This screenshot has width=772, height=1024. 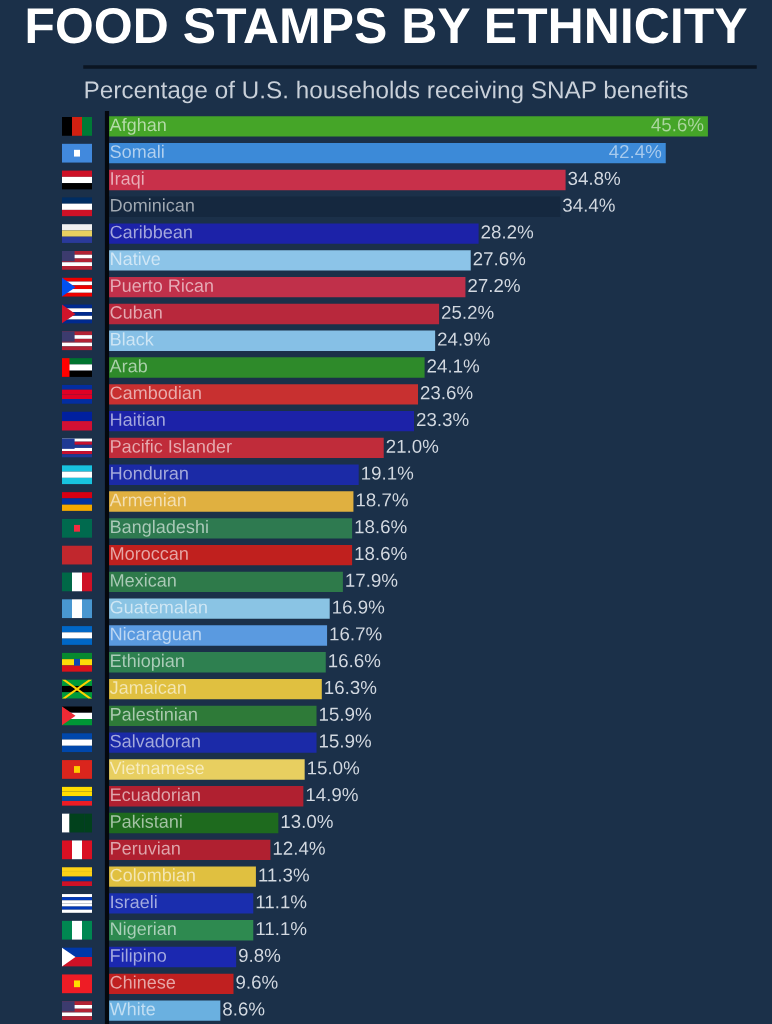 I want to click on chart-title: FOOD STAMPS BY ETHNICITY, so click(x=387, y=26).